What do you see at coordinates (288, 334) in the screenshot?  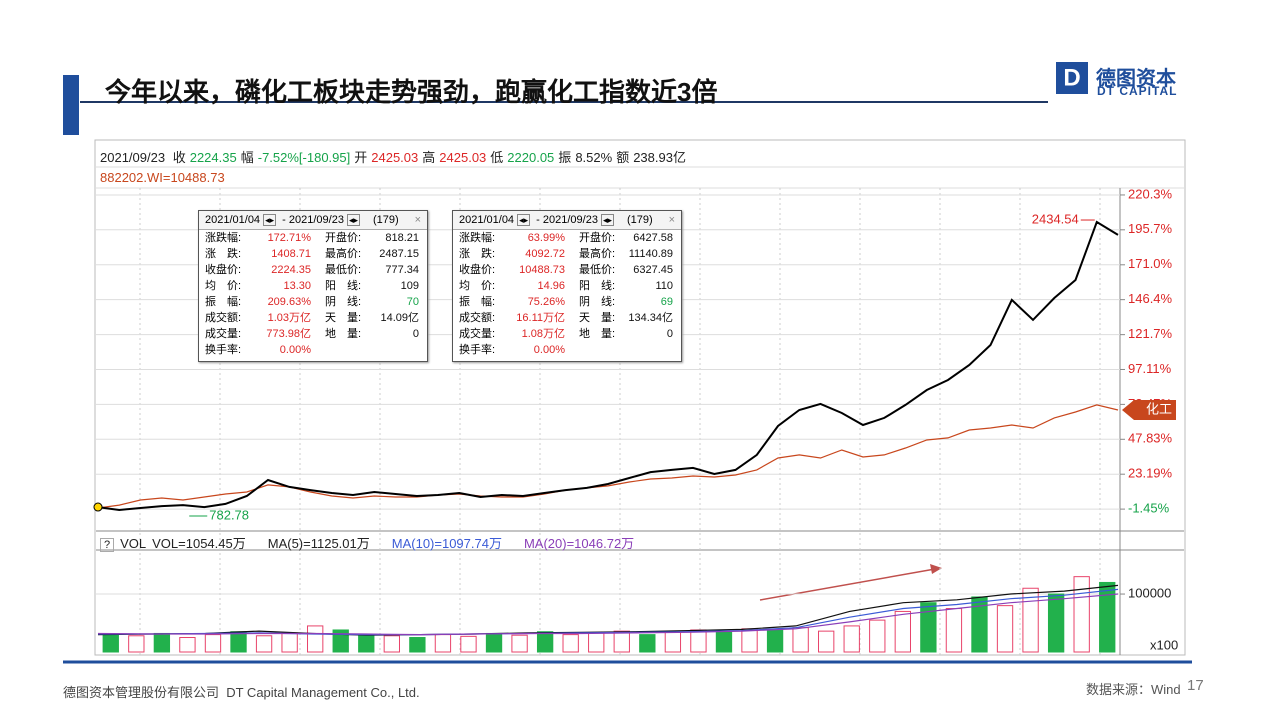 I see `popup-cell: 773.98亿` at bounding box center [288, 334].